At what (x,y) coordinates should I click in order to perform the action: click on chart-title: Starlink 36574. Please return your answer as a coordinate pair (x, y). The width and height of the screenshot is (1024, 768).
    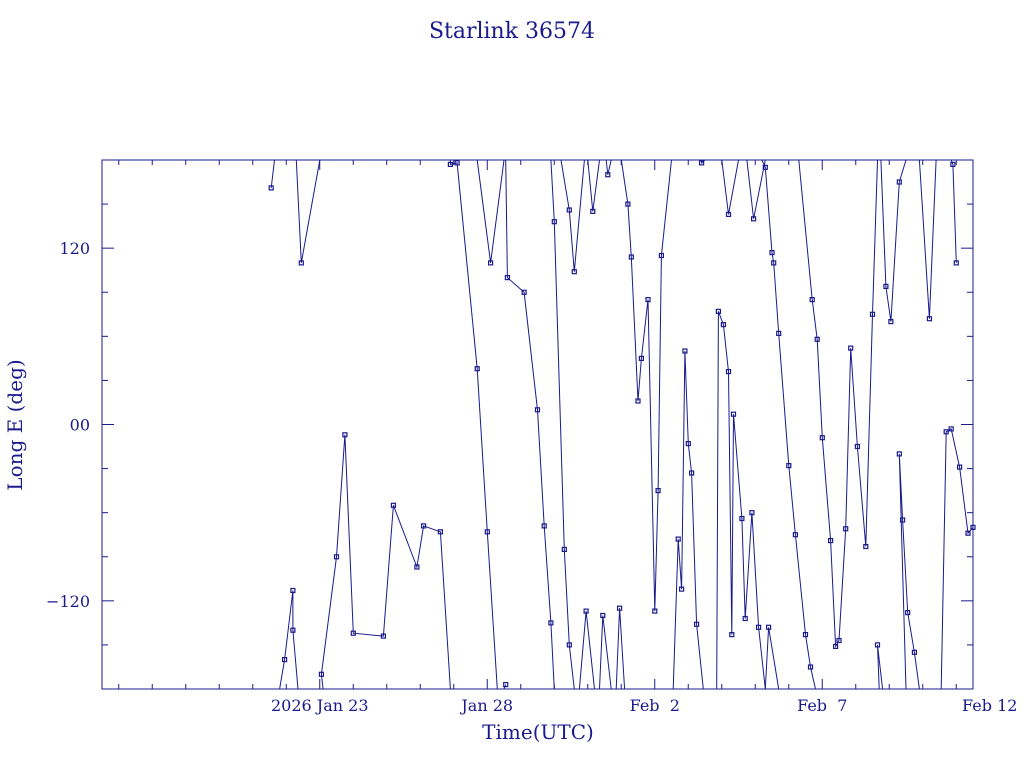
    Looking at the image, I should click on (512, 31).